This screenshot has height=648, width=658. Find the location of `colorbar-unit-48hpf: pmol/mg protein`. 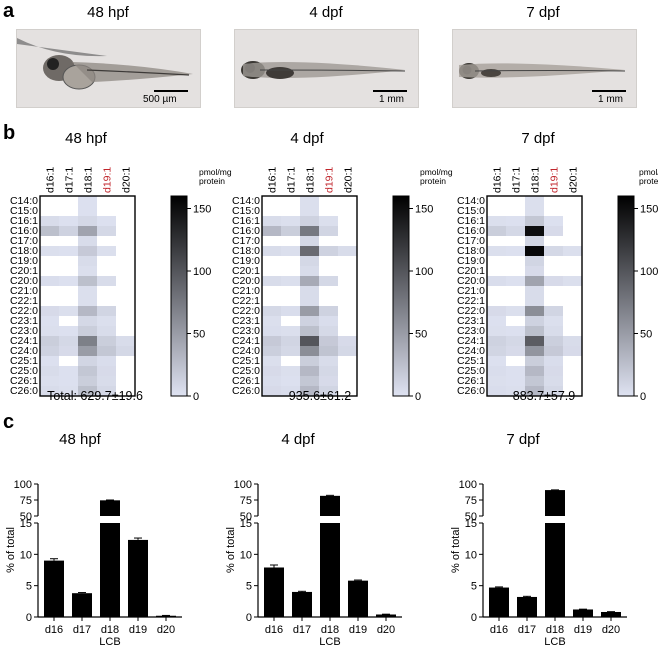

colorbar-unit-48hpf: pmol/mg protein is located at coordinates (215, 176).